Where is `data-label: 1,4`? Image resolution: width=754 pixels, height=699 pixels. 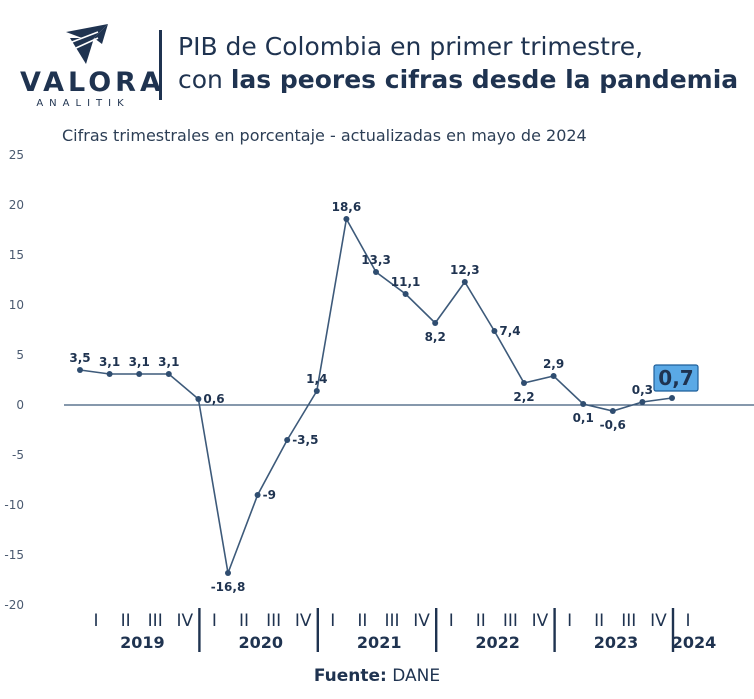 data-label: 1,4 is located at coordinates (316, 379).